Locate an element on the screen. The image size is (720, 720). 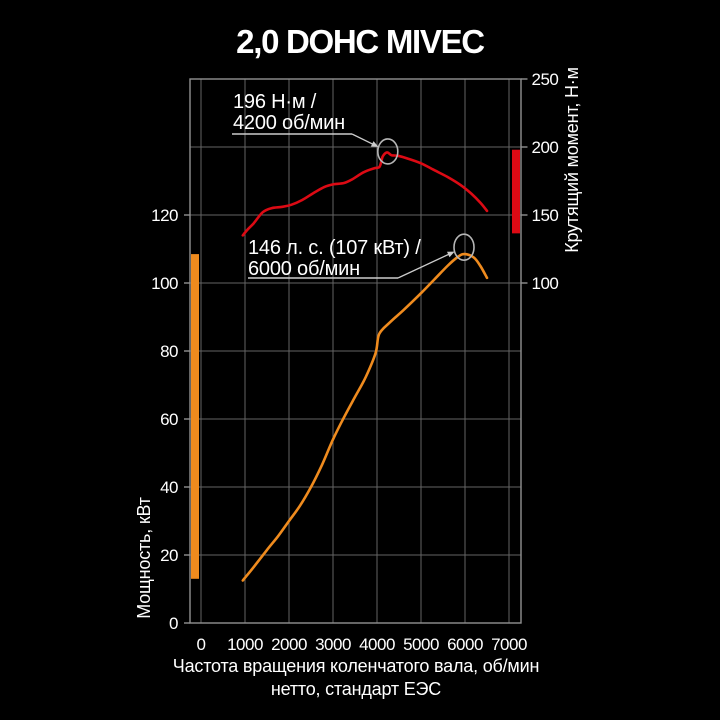
power-tick-label: 100 is located at coordinates (164, 283).